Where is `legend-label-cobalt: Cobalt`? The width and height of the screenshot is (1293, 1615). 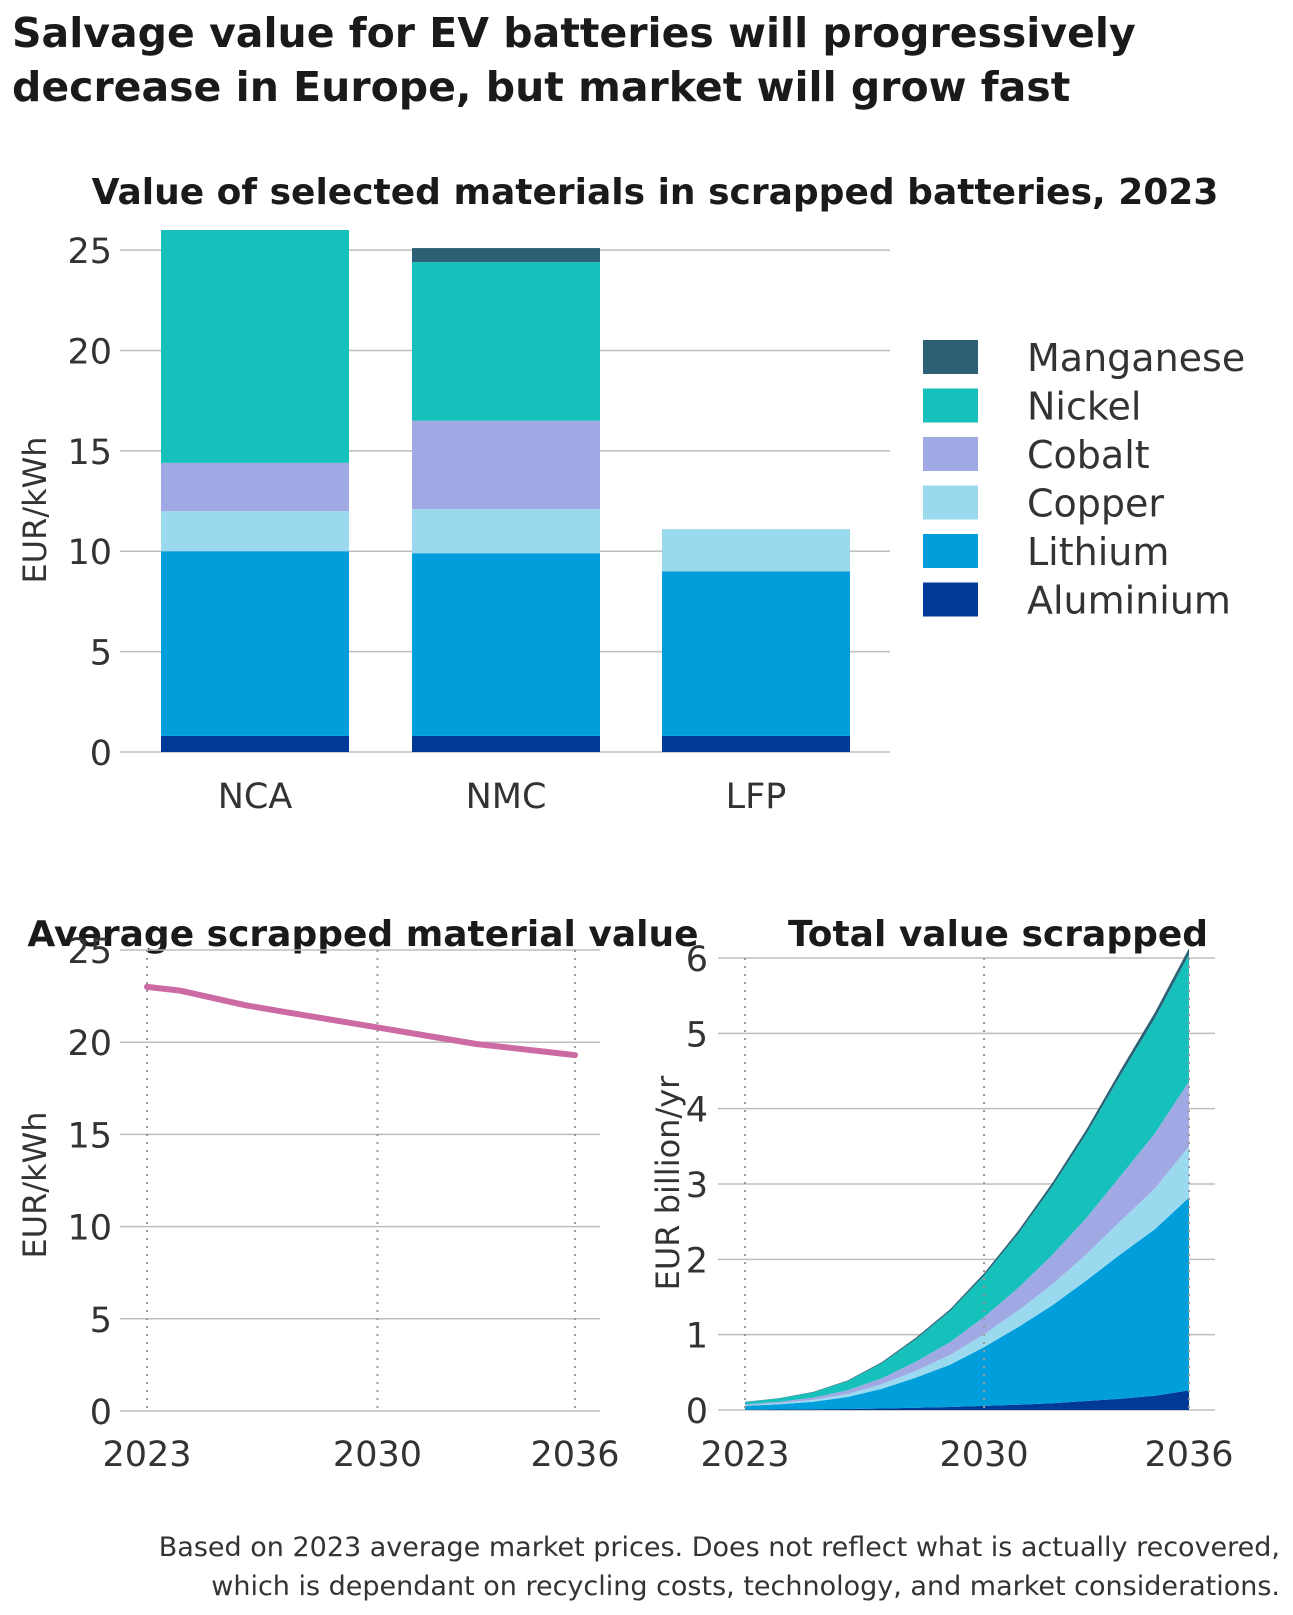
legend-label-cobalt: Cobalt is located at coordinates (1088, 455).